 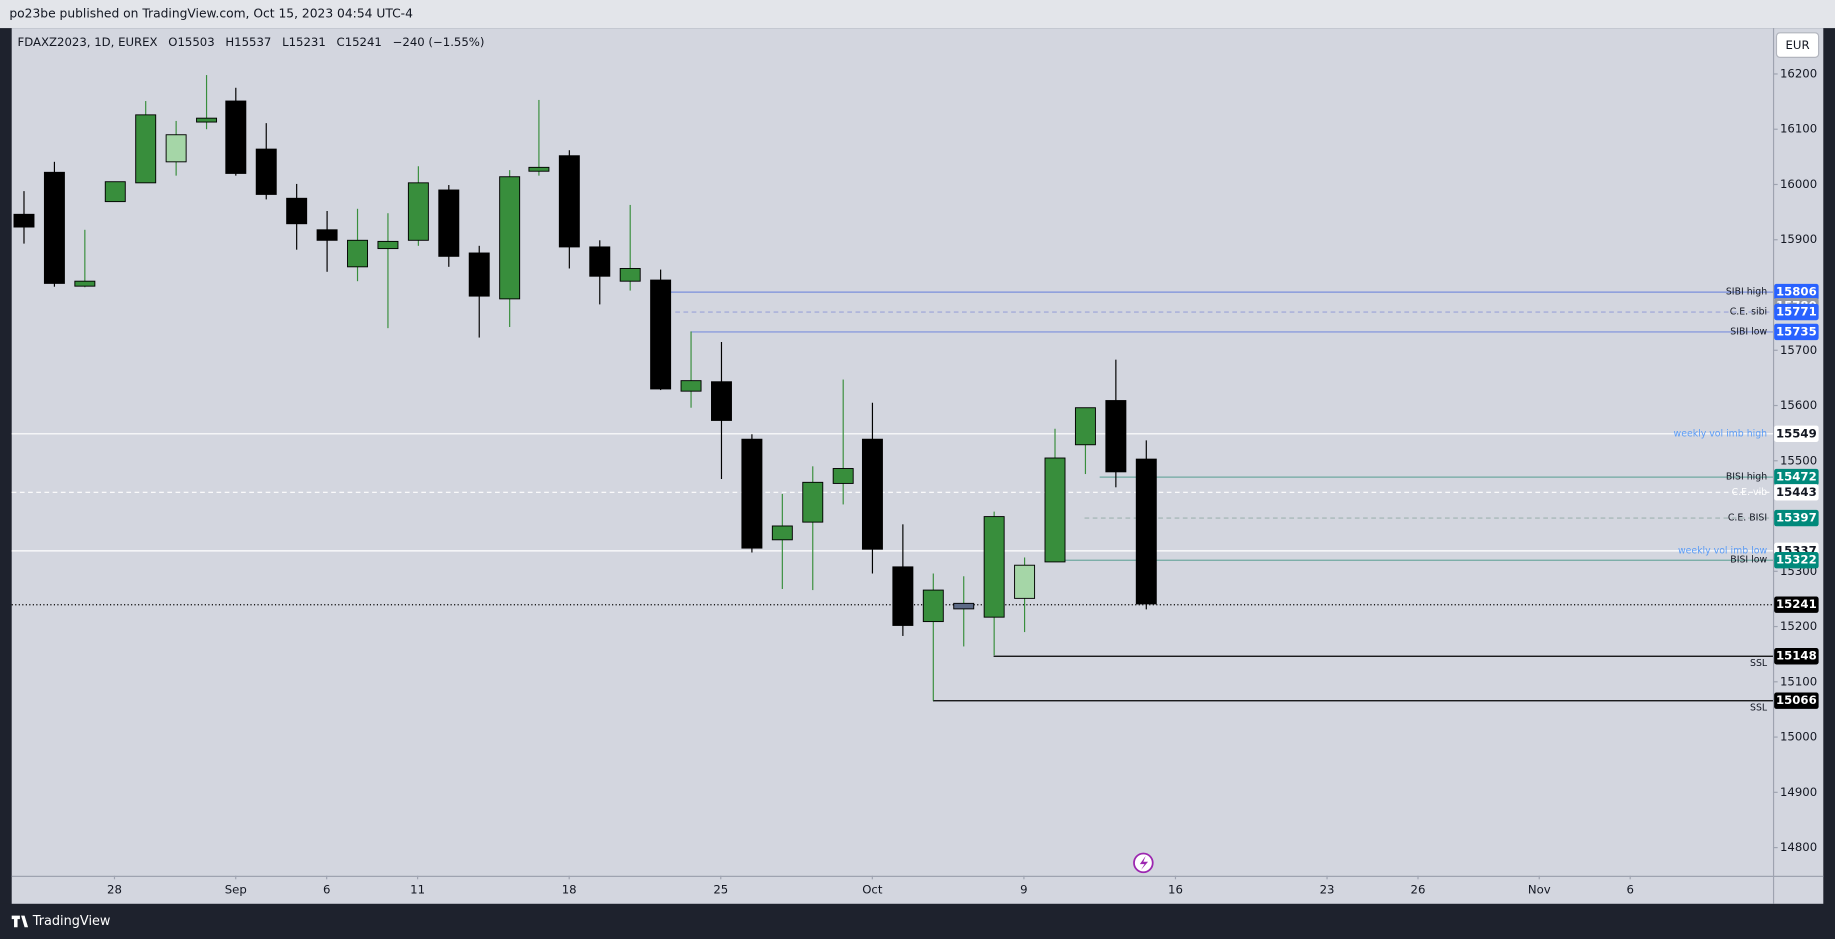 I want to click on price-tag-label: 15443, so click(x=1796, y=492).